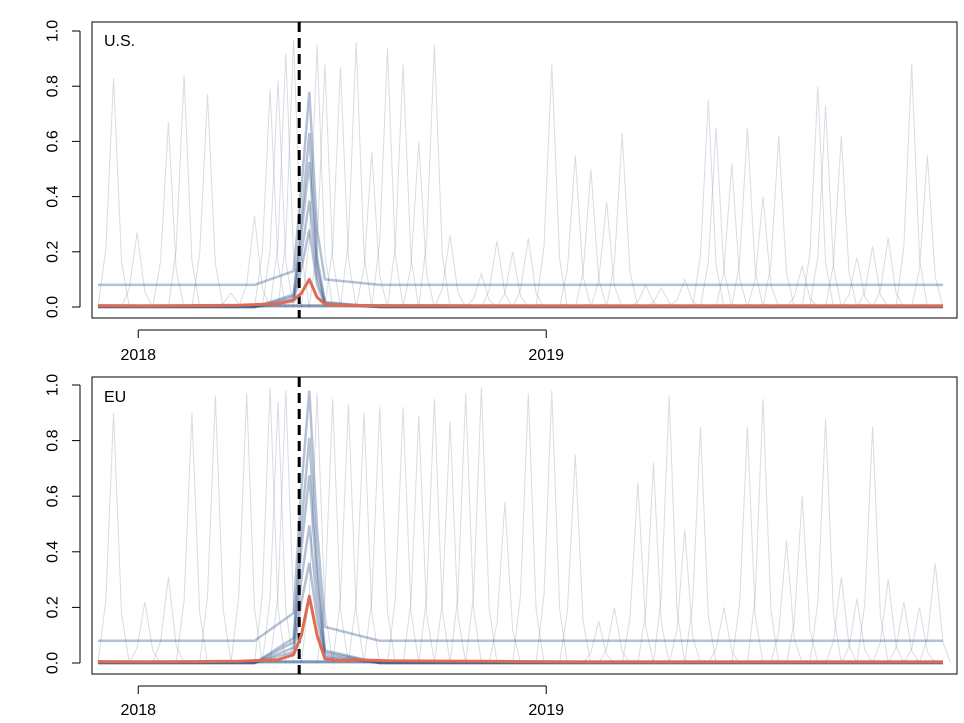 This screenshot has width=964, height=723. What do you see at coordinates (53, 307) in the screenshot?
I see `y-tick-label: 0.0` at bounding box center [53, 307].